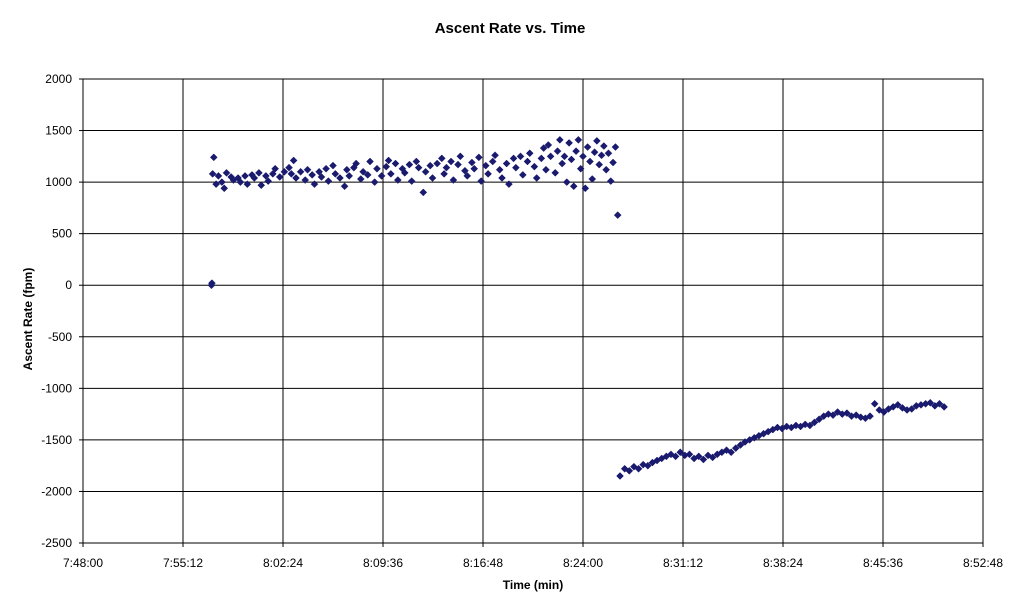  Describe the element at coordinates (283, 563) in the screenshot. I see `x-tick-label: 8:02:24` at that location.